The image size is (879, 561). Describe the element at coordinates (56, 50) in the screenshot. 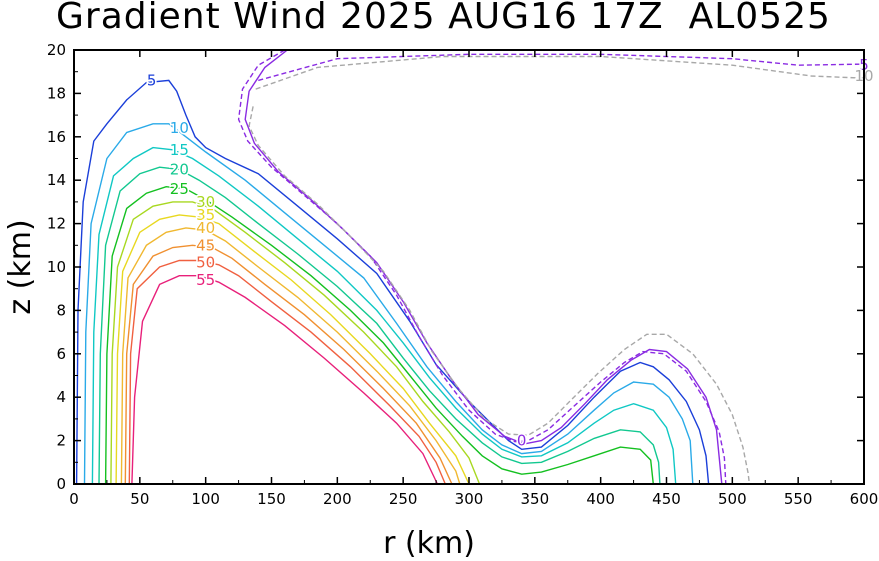

I see `y-tick-label: 20` at that location.